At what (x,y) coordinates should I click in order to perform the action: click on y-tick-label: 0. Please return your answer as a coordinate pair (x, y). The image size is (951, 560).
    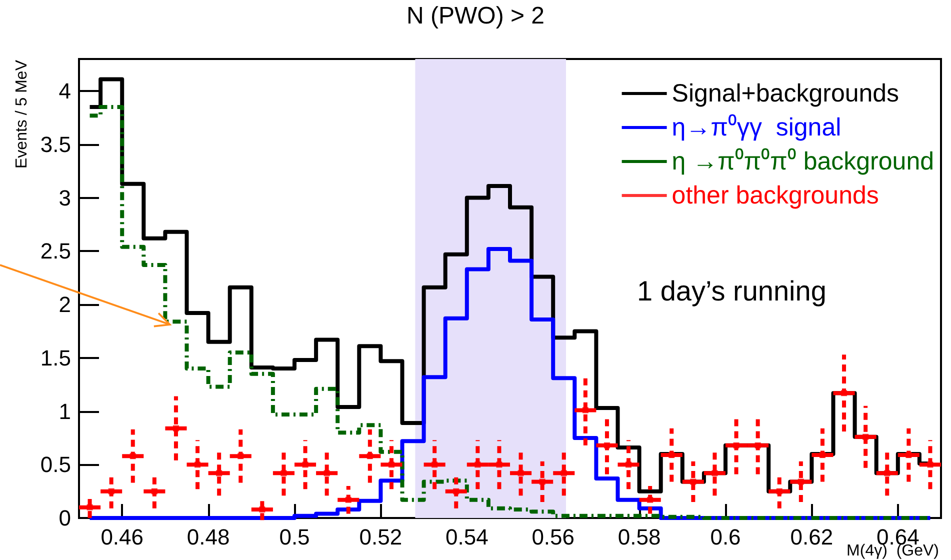
    Looking at the image, I should click on (64, 518).